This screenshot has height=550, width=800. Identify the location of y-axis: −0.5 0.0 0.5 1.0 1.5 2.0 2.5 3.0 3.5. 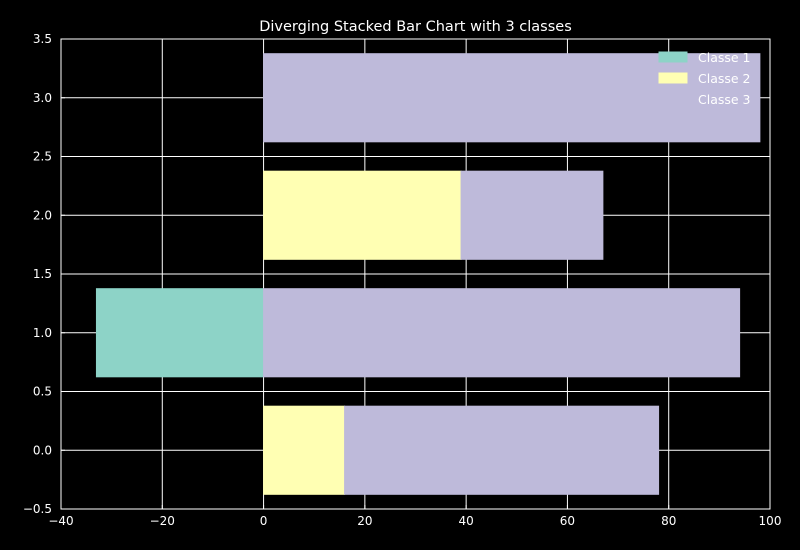
(44, 274).